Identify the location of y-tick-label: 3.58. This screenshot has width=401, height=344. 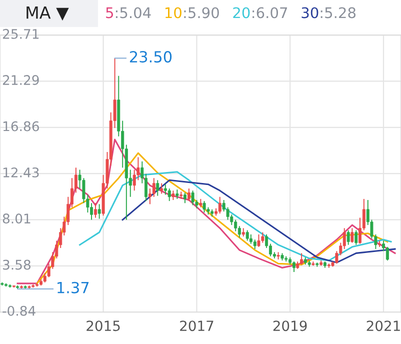
(16, 265).